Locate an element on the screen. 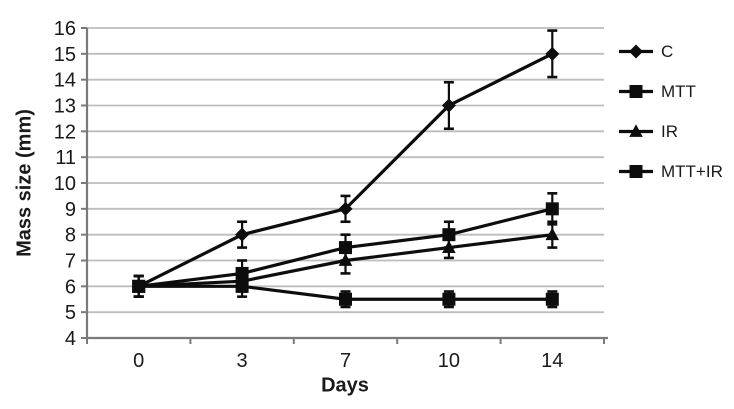 This screenshot has height=409, width=734. diamond-icon is located at coordinates (636, 51).